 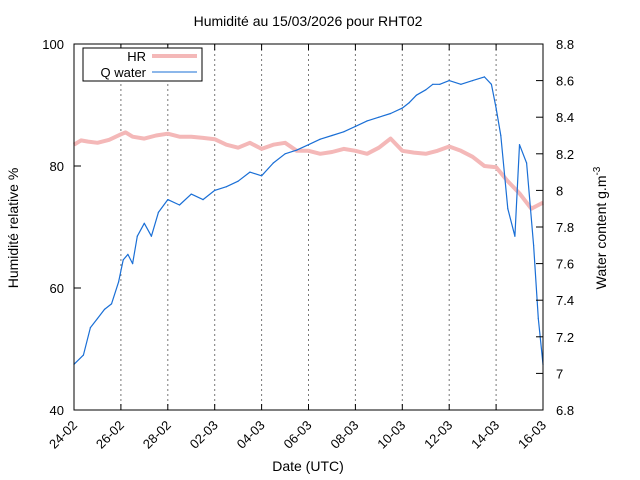 I want to click on legend-box, so click(x=142, y=64).